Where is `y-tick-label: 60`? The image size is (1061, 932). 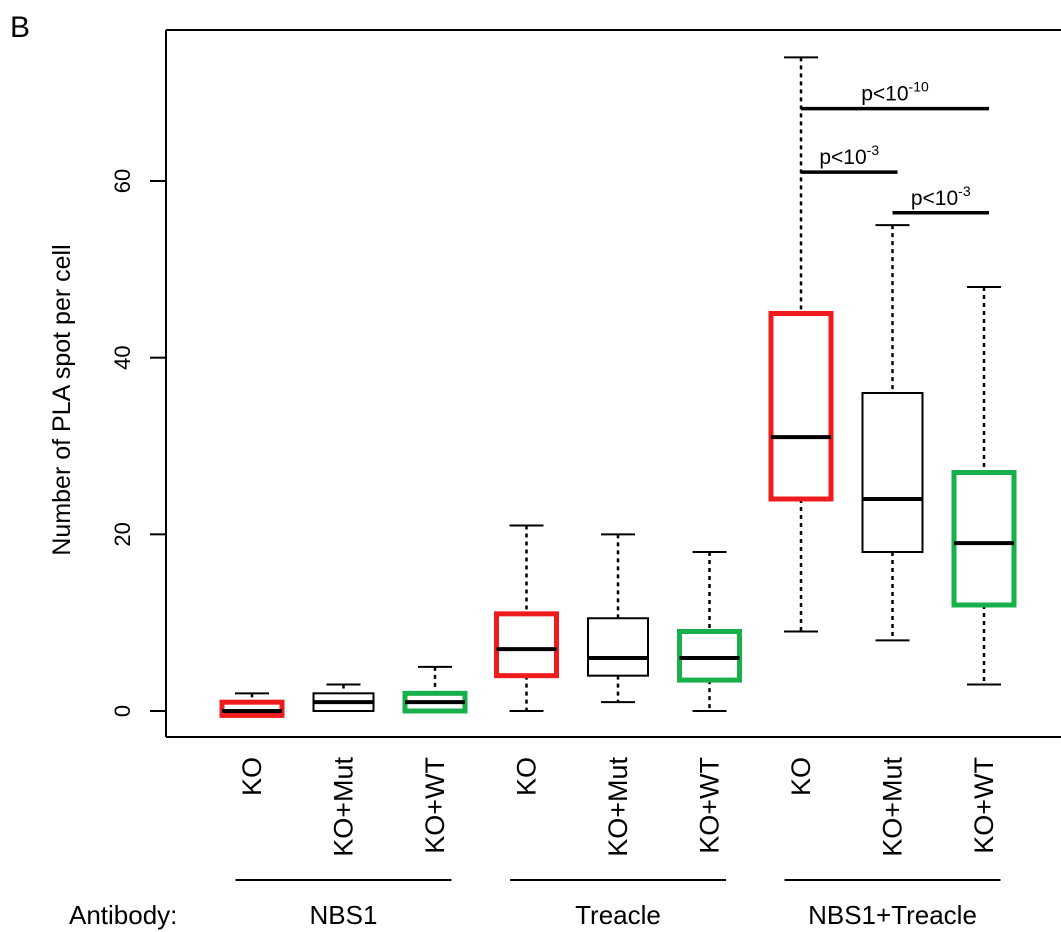
y-tick-label: 60 is located at coordinates (122, 181).